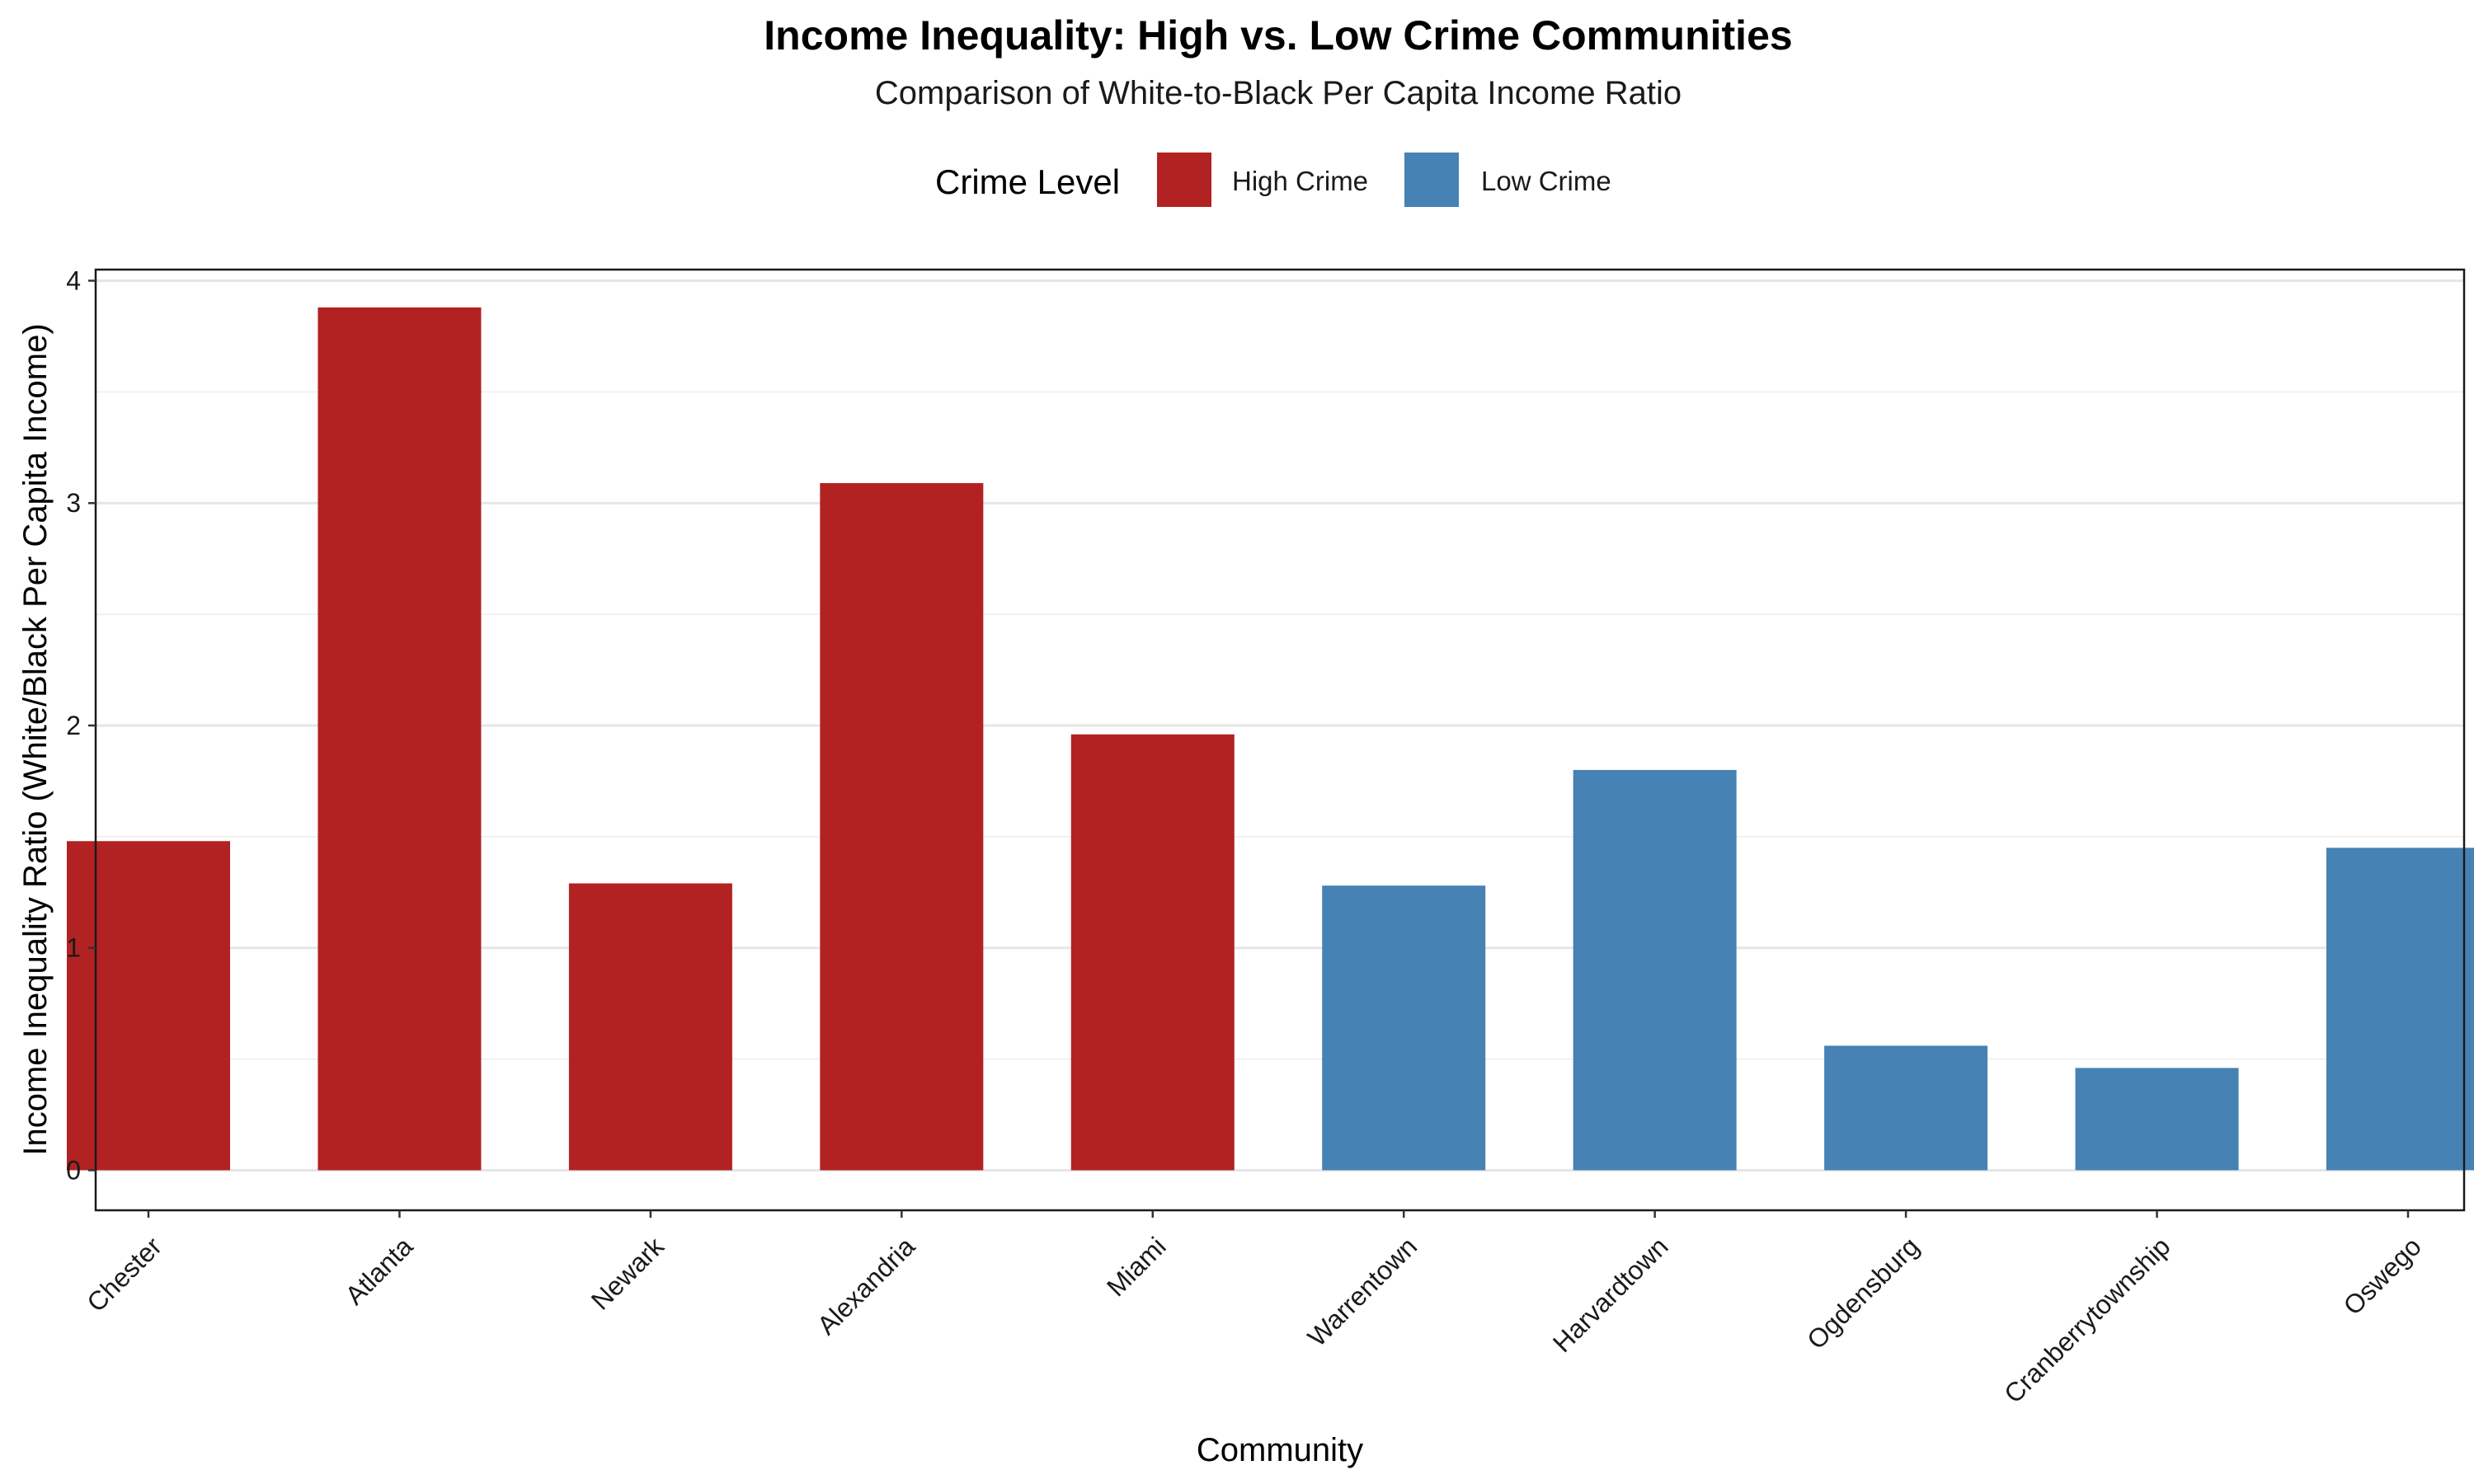 This screenshot has width=2474, height=1484. Describe the element at coordinates (1362, 1291) in the screenshot. I see `x-tick-label: Warrentown` at that location.